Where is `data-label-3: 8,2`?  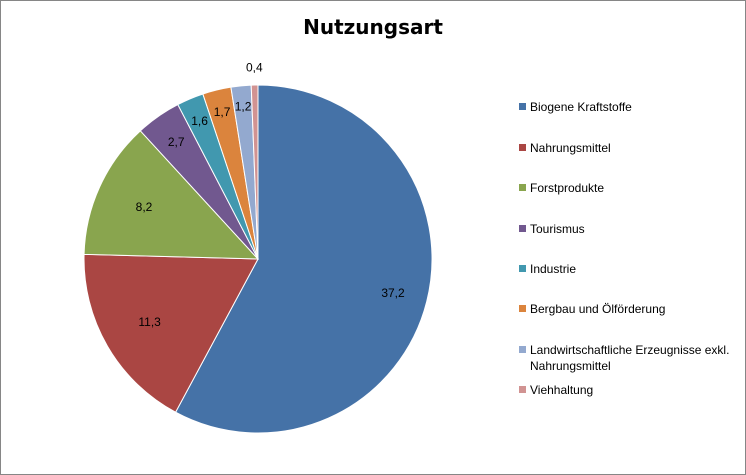 data-label-3: 8,2 is located at coordinates (144, 207).